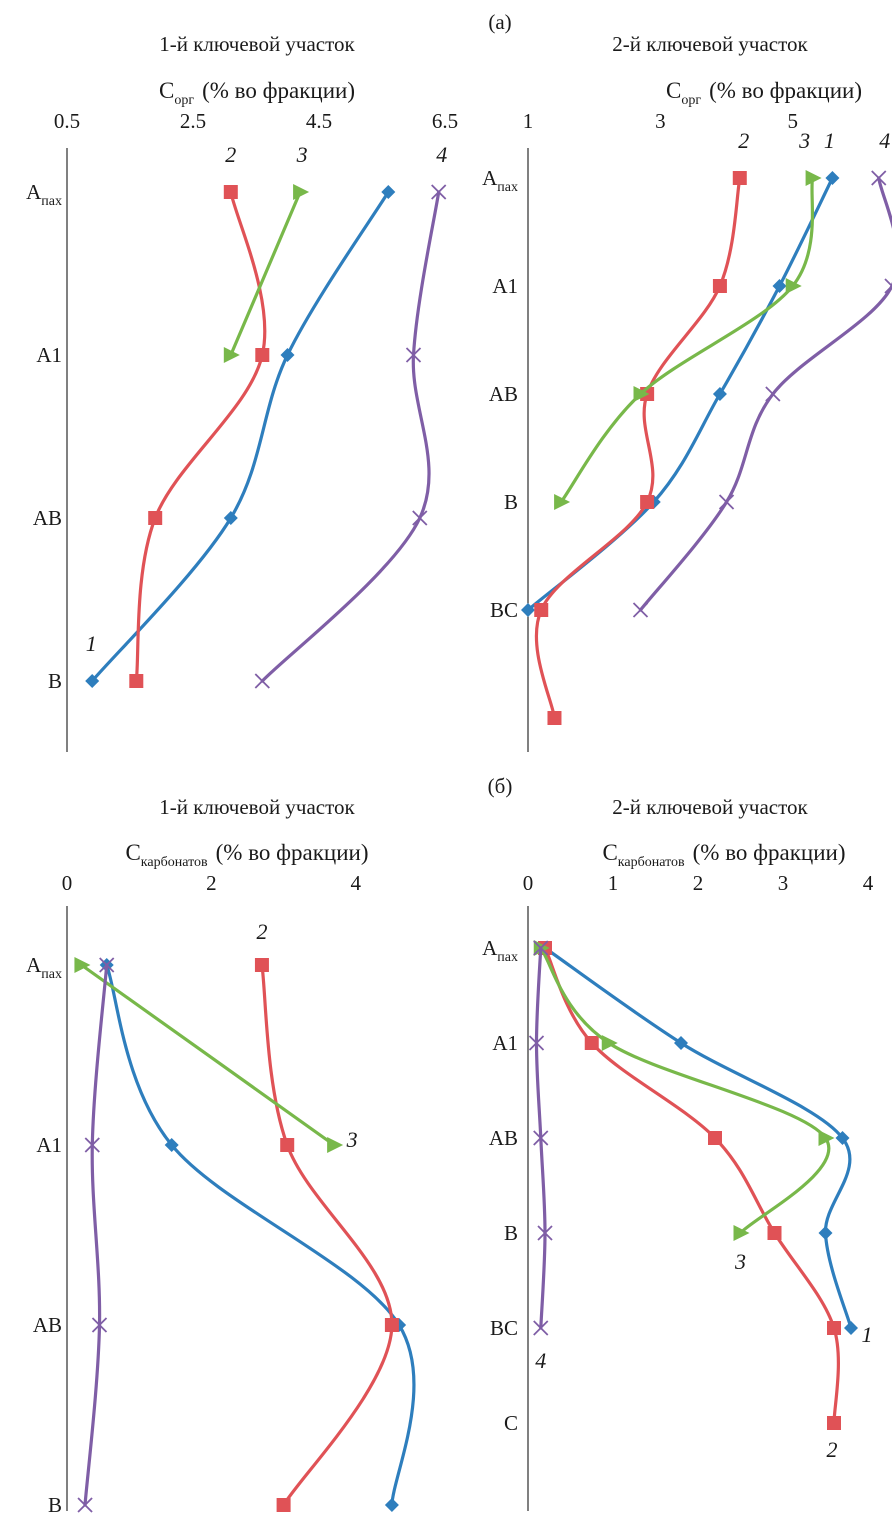 The image size is (892, 1514). I want to click on series-label-4: 4, so click(884, 140).